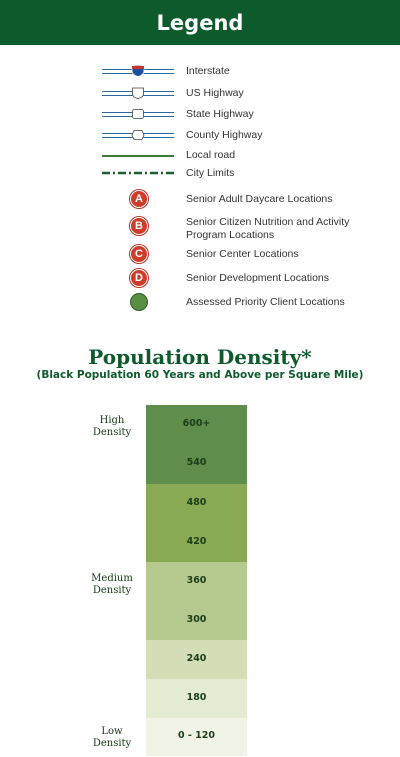 The width and height of the screenshot is (400, 757). What do you see at coordinates (112, 731) in the screenshot?
I see `low-density-label-line1: Low` at bounding box center [112, 731].